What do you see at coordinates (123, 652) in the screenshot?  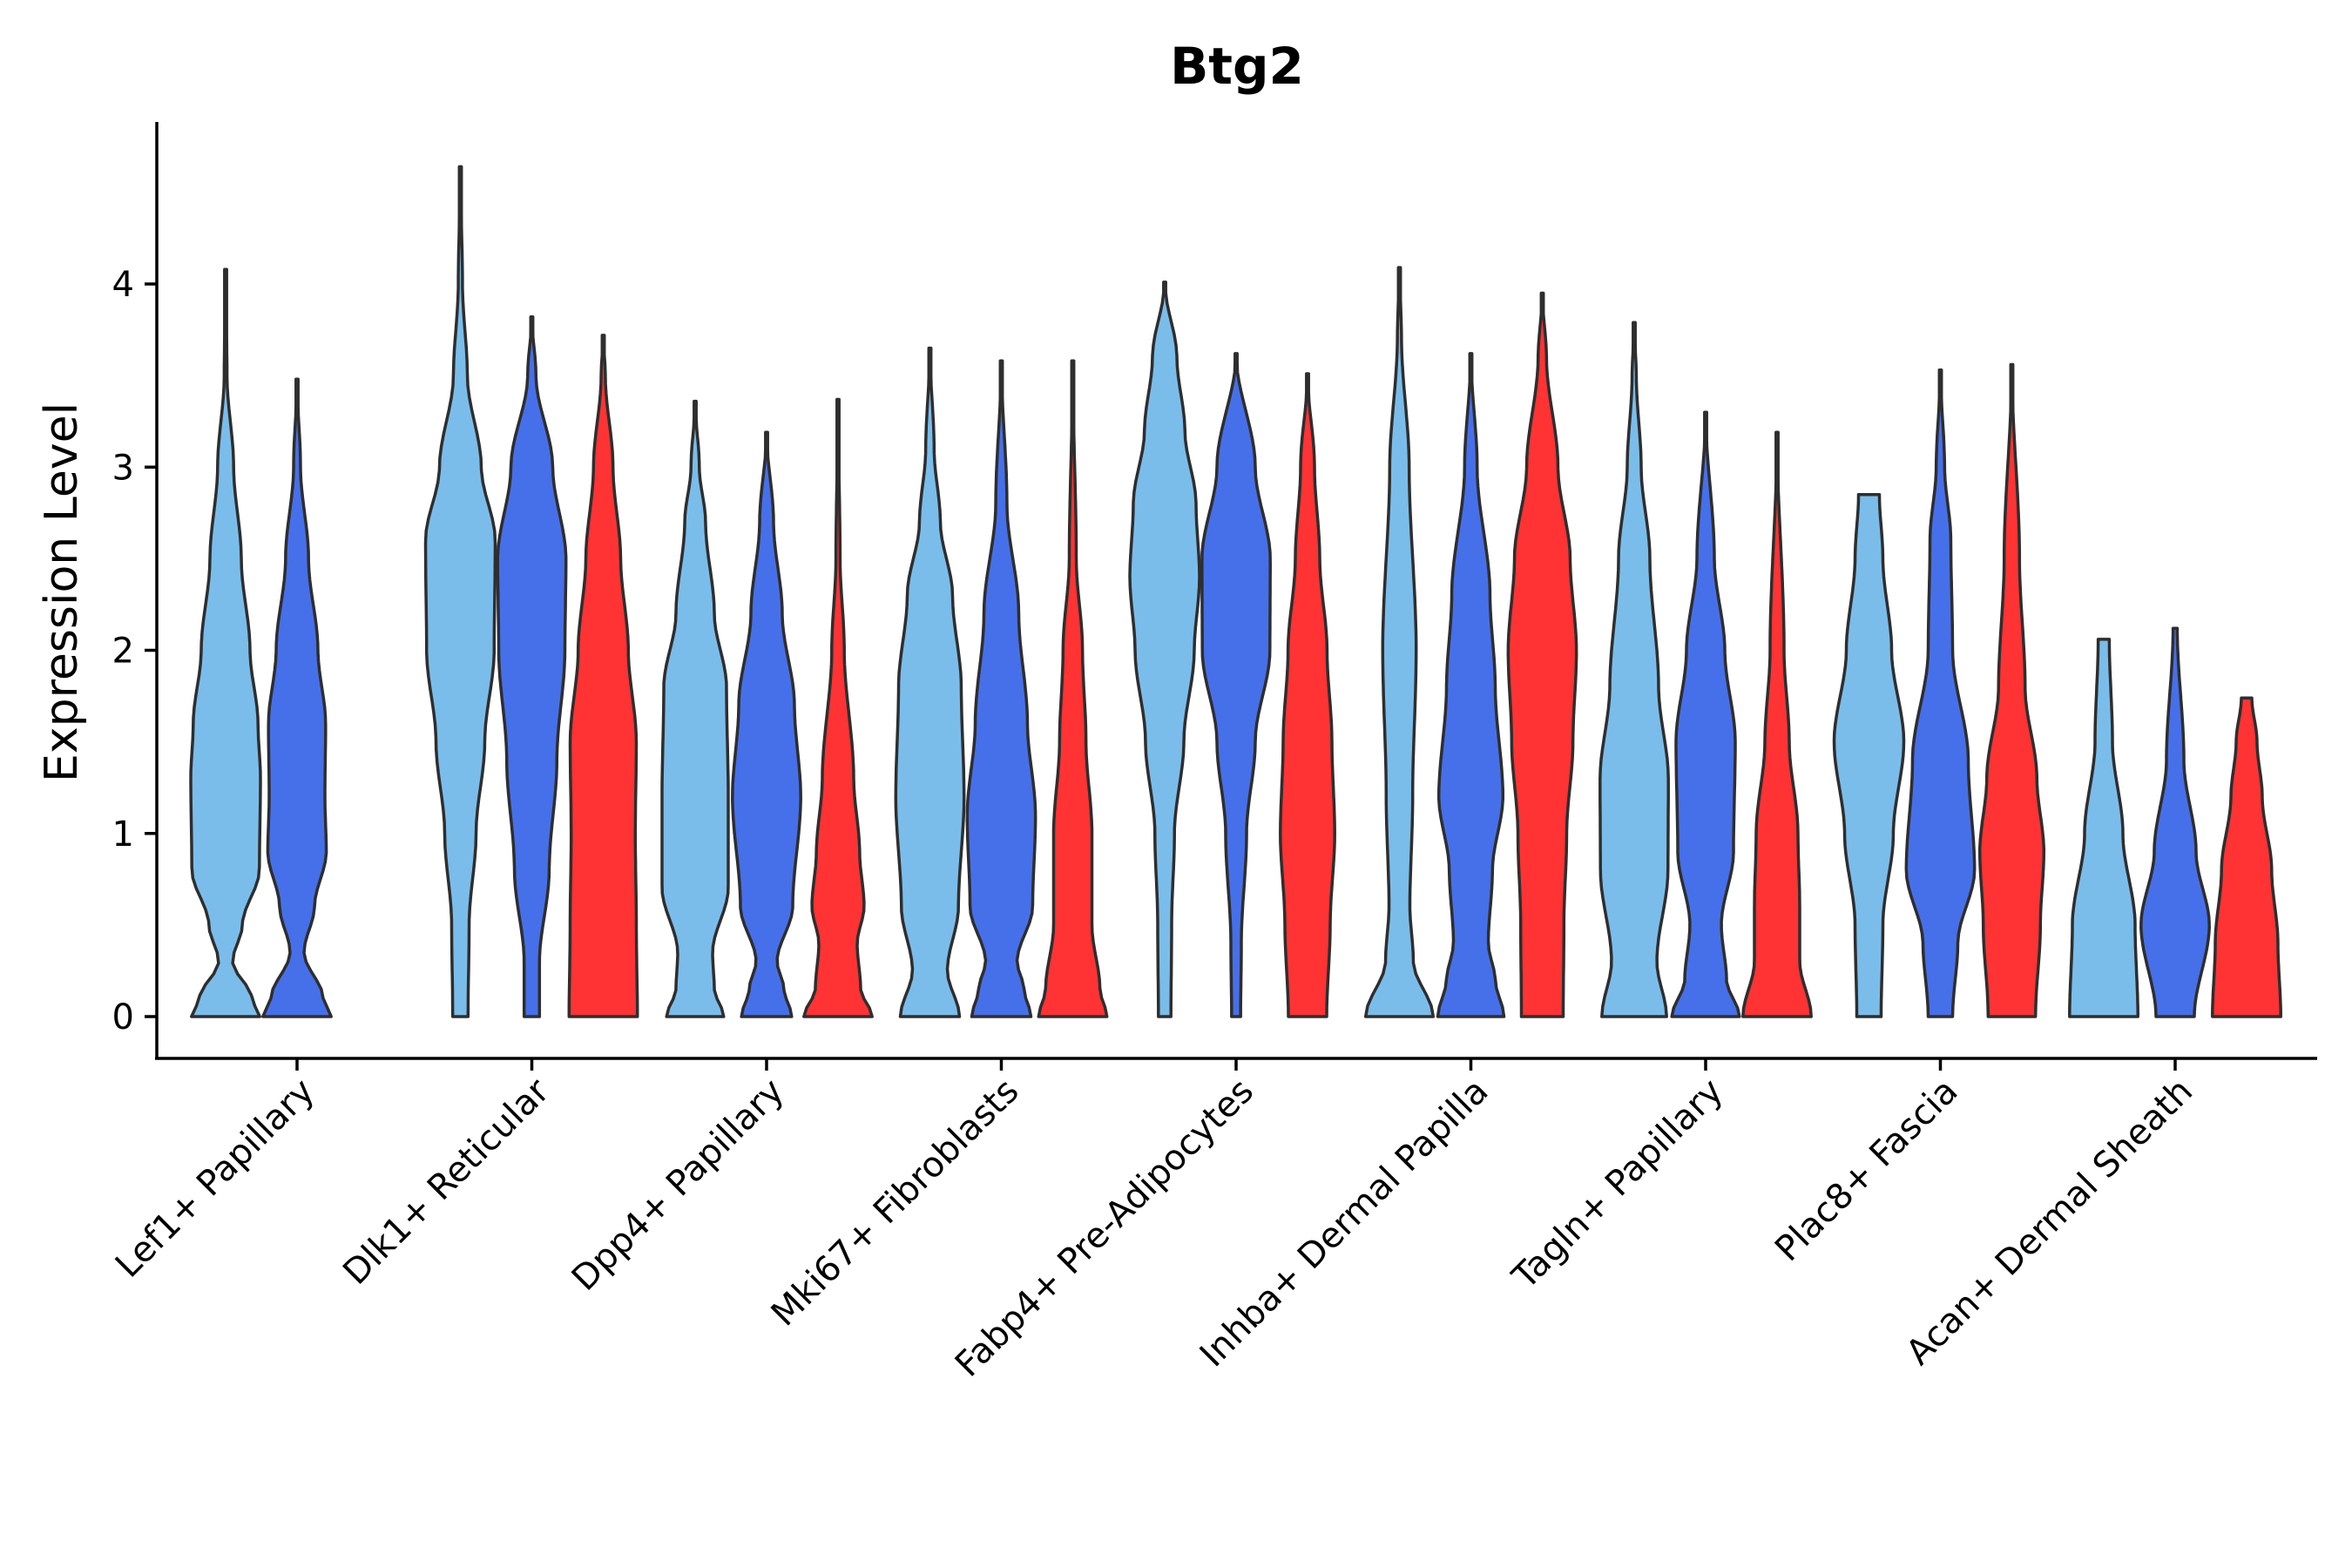 I see `y-tick-label: 2` at bounding box center [123, 652].